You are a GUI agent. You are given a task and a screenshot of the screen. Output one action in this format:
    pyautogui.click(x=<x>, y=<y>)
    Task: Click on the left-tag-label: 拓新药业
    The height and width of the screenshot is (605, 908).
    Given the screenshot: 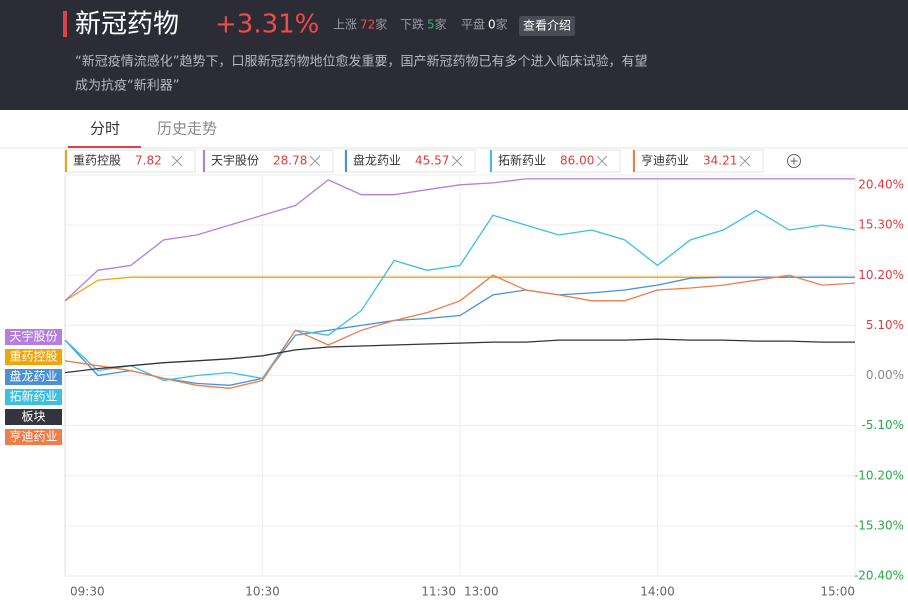 What is the action you would take?
    pyautogui.click(x=33, y=396)
    